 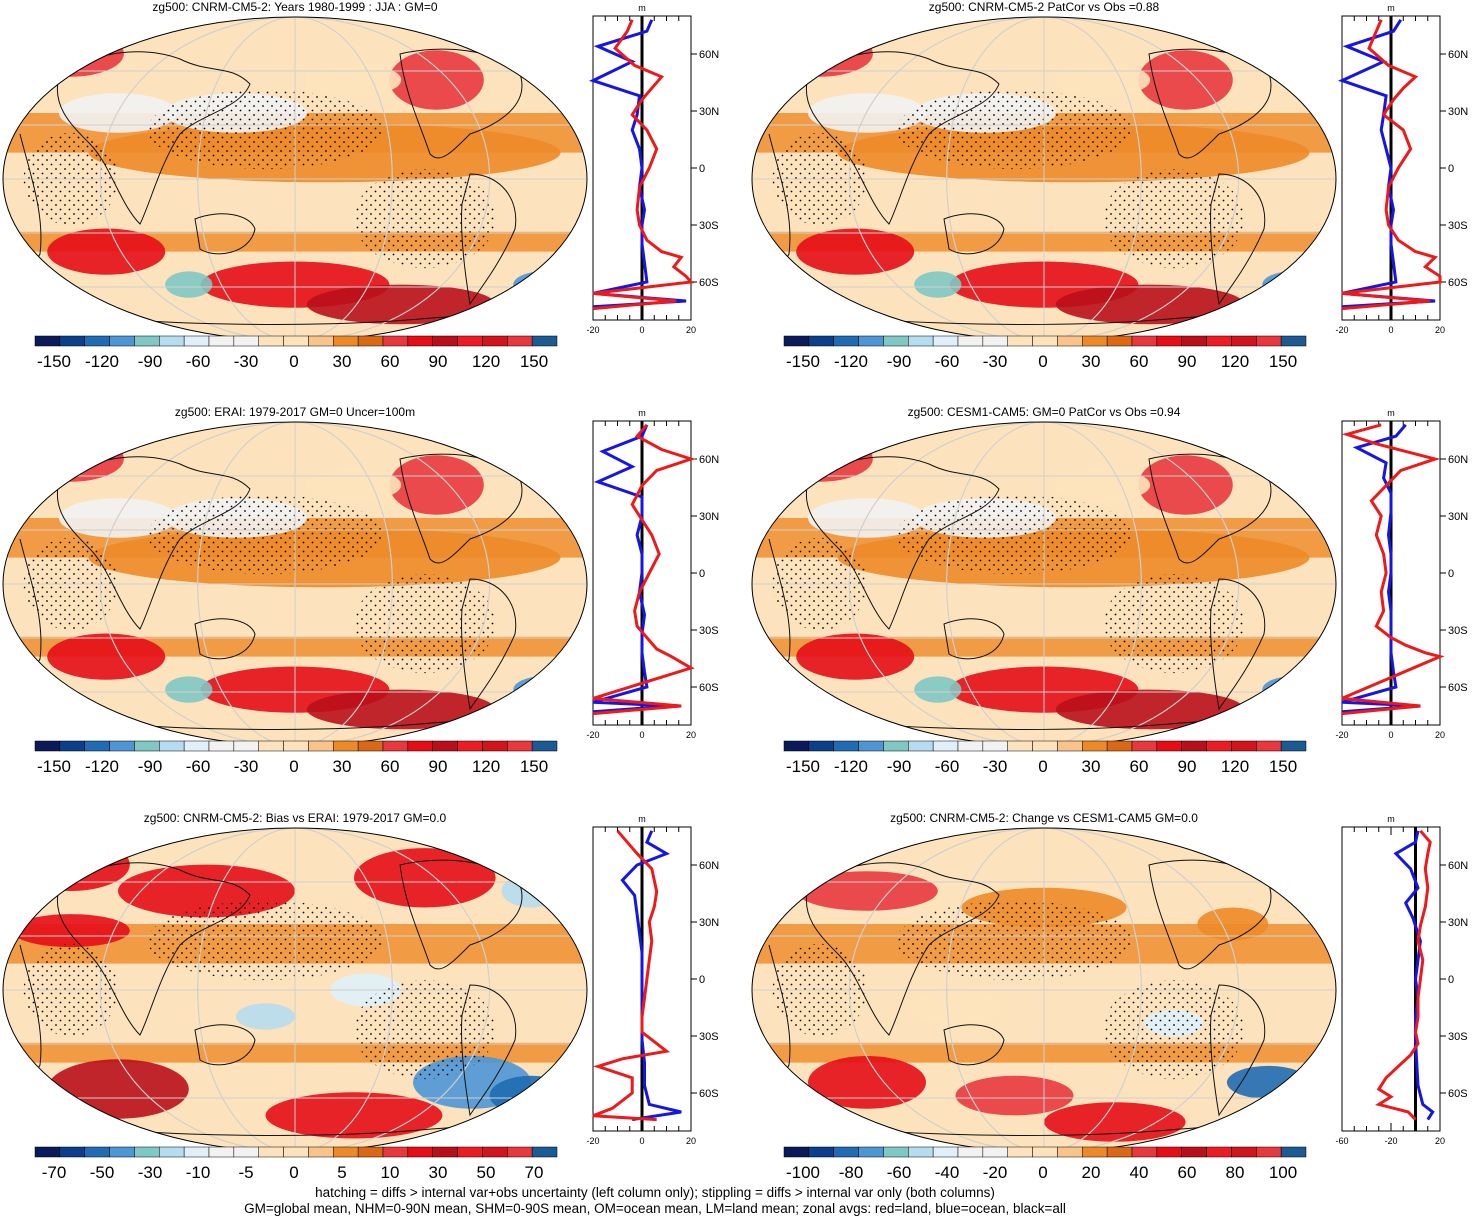 What do you see at coordinates (1390, 330) in the screenshot?
I see `profile-x-label: 0` at bounding box center [1390, 330].